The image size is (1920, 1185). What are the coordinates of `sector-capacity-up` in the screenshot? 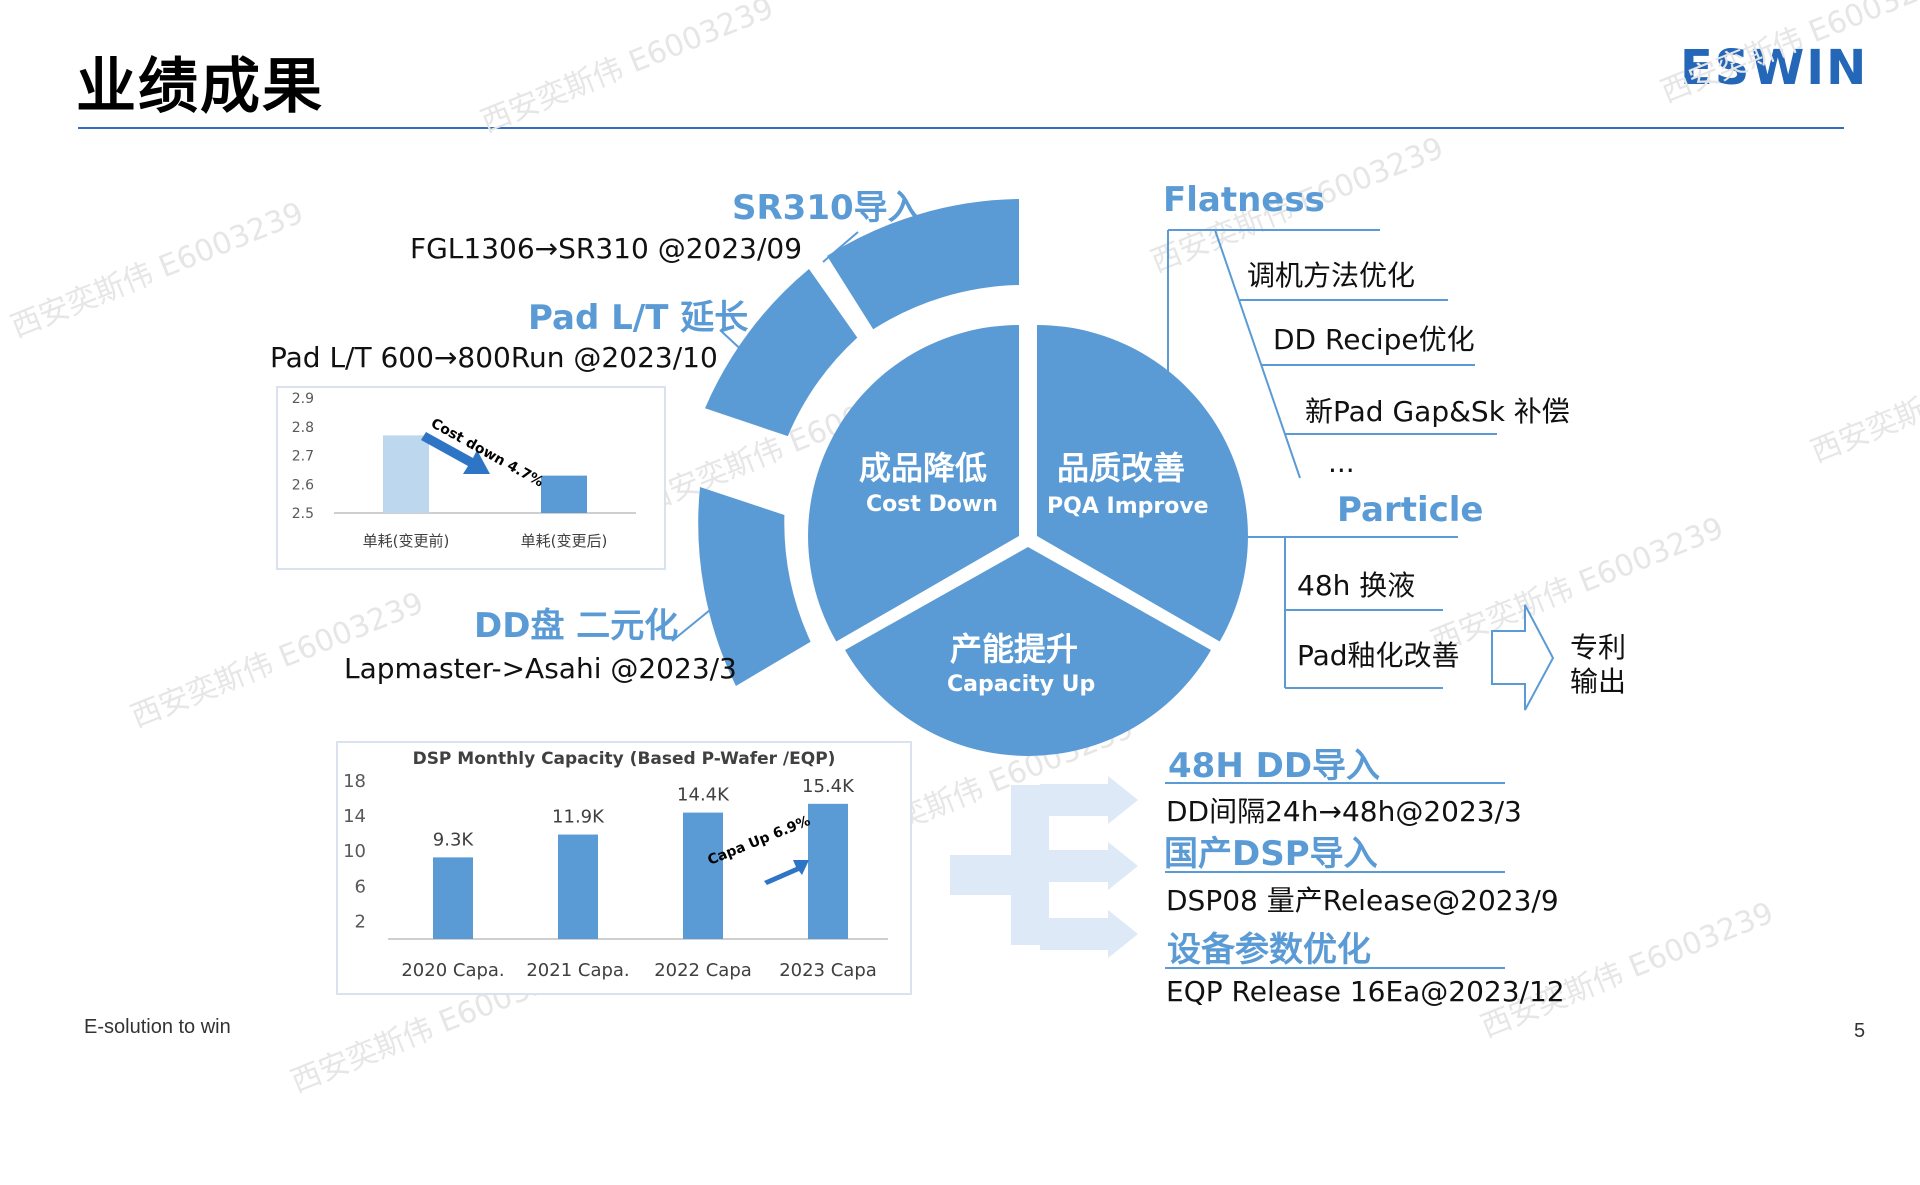 It's located at (1028, 651).